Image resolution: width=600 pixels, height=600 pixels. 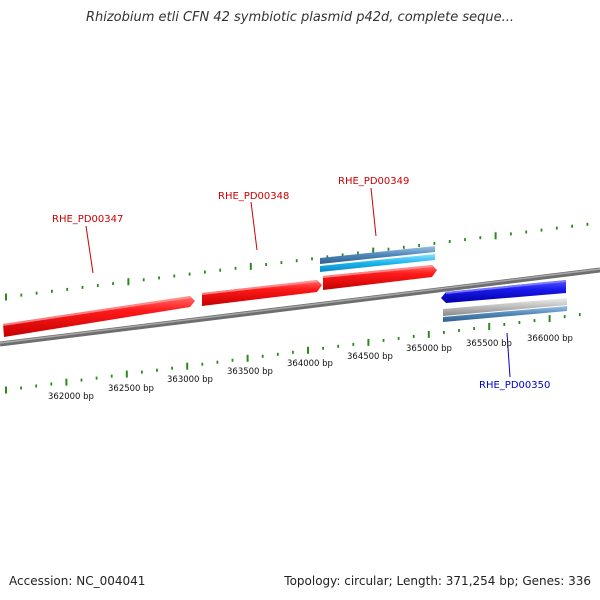 What do you see at coordinates (514, 385) in the screenshot?
I see `gene-label-rhe-pd00350: RHE_PD00350` at bounding box center [514, 385].